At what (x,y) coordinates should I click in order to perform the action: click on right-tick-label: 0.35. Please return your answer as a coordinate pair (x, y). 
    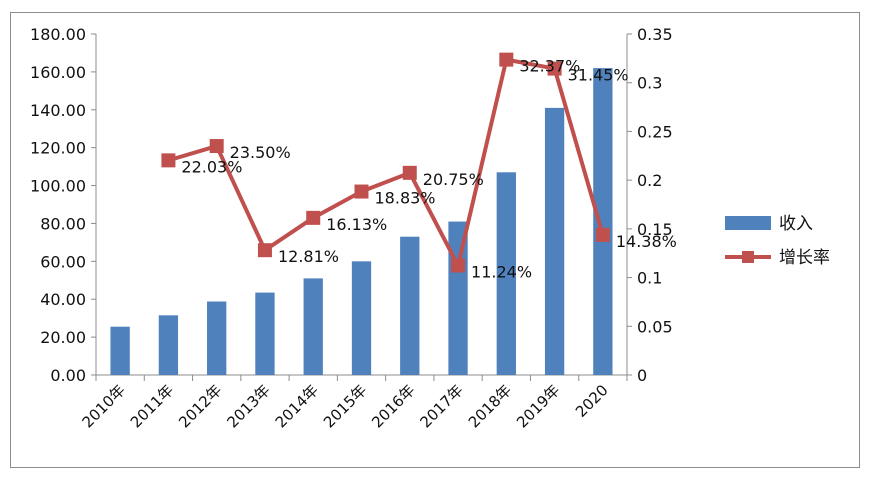
    Looking at the image, I should click on (655, 34).